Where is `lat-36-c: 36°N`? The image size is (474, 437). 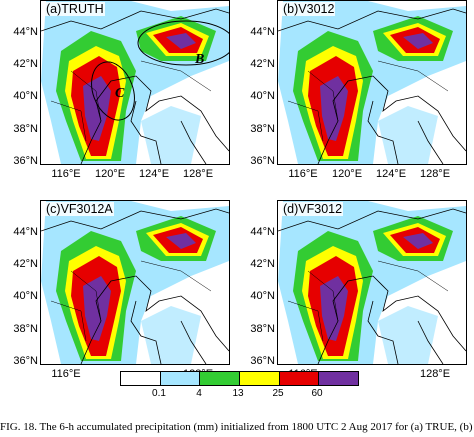
lat-36-c: 36°N is located at coordinates (25, 361).